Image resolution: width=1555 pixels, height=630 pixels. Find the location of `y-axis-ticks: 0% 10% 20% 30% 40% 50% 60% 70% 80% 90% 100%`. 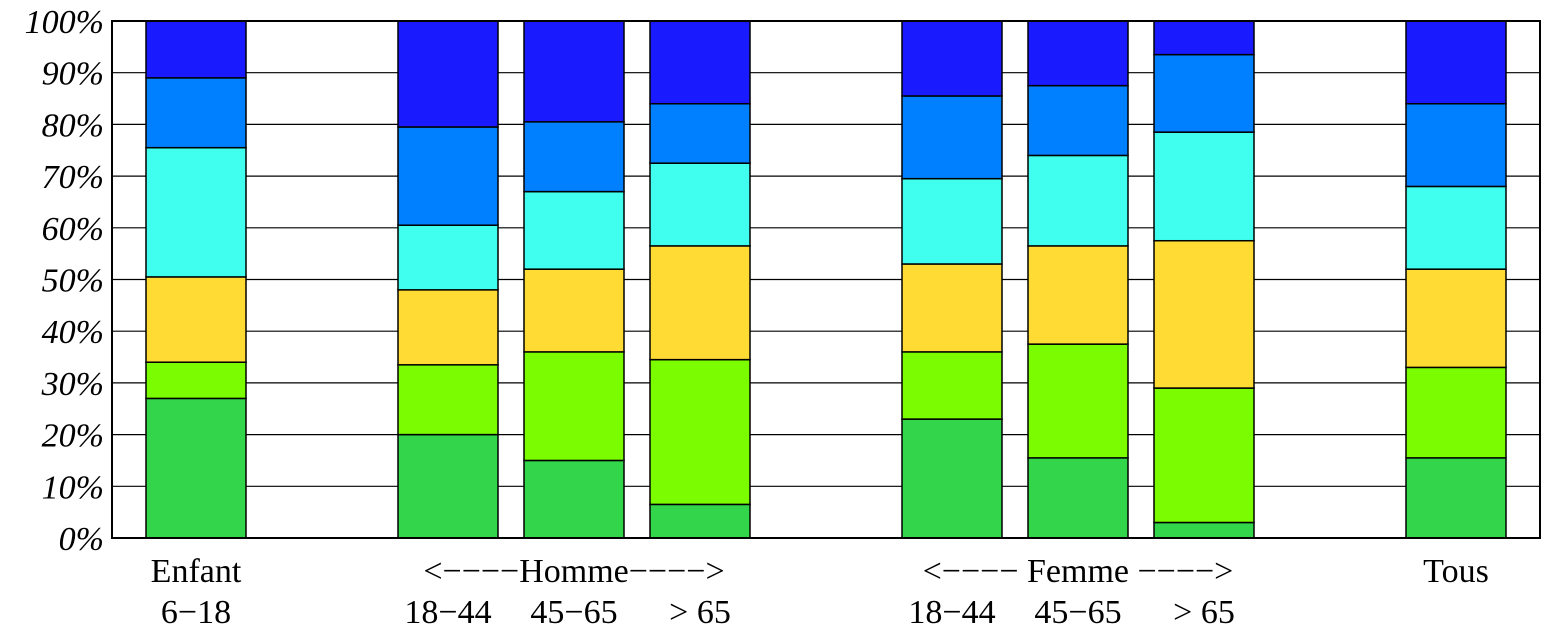

y-axis-ticks: 0% 10% 20% 30% 40% 50% 60% 70% 80% 90% 100% is located at coordinates (64, 281).